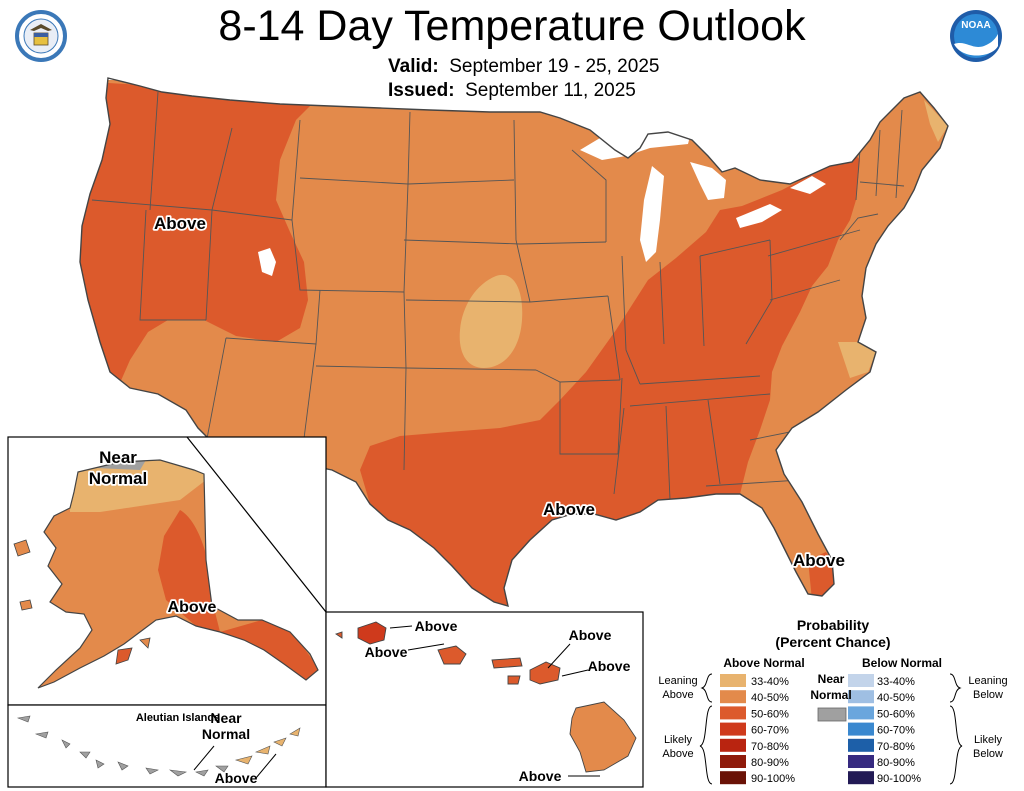 This screenshot has width=1024, height=791. Describe the element at coordinates (122, 746) in the screenshot. I see `aleutian-islands-west` at that location.